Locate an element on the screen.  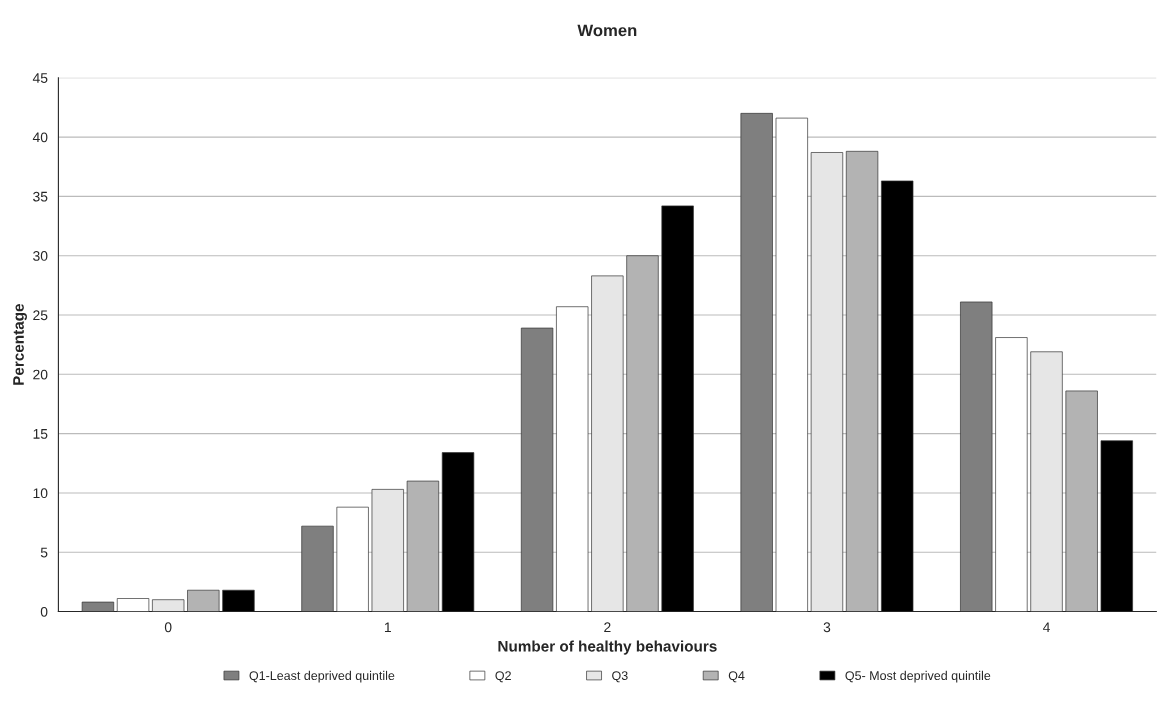
x-axis-title: Number of healthy behaviours is located at coordinates (607, 647).